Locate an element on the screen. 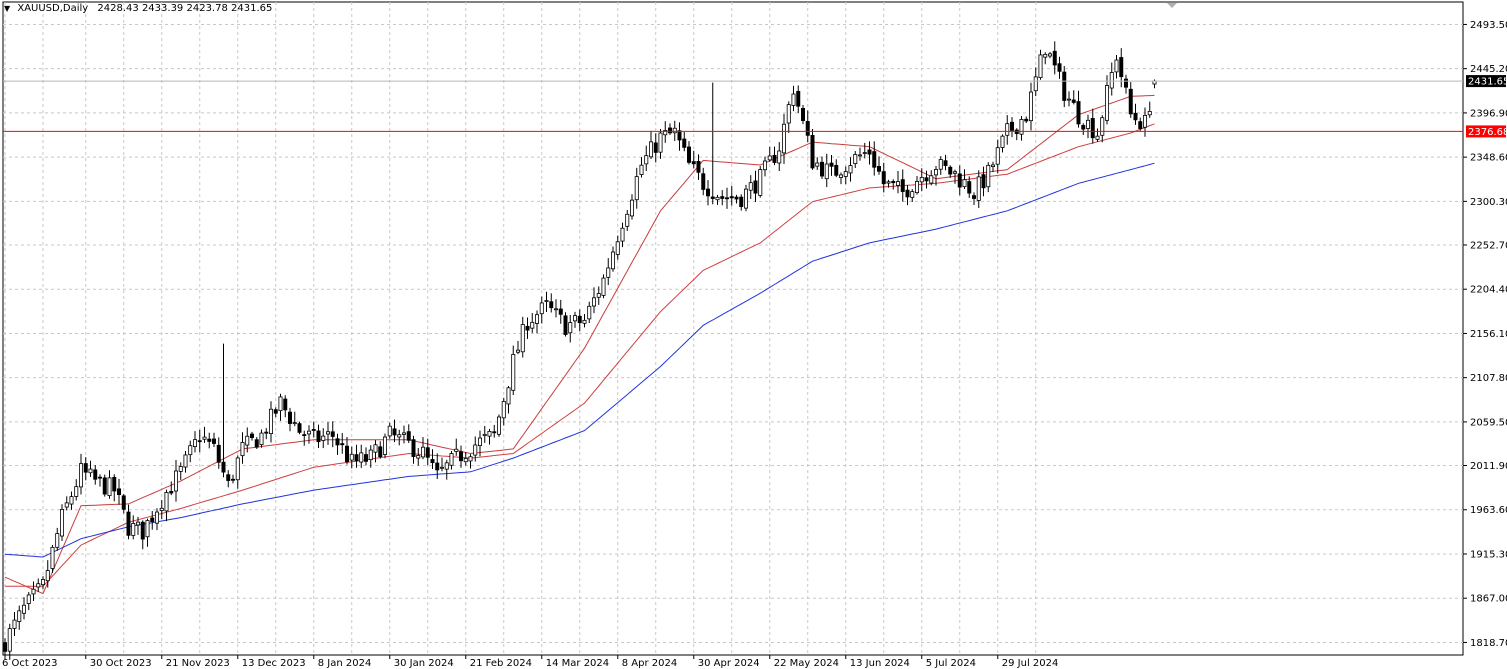 The width and height of the screenshot is (1507, 669). close-value: 2431.65 is located at coordinates (252, 8).